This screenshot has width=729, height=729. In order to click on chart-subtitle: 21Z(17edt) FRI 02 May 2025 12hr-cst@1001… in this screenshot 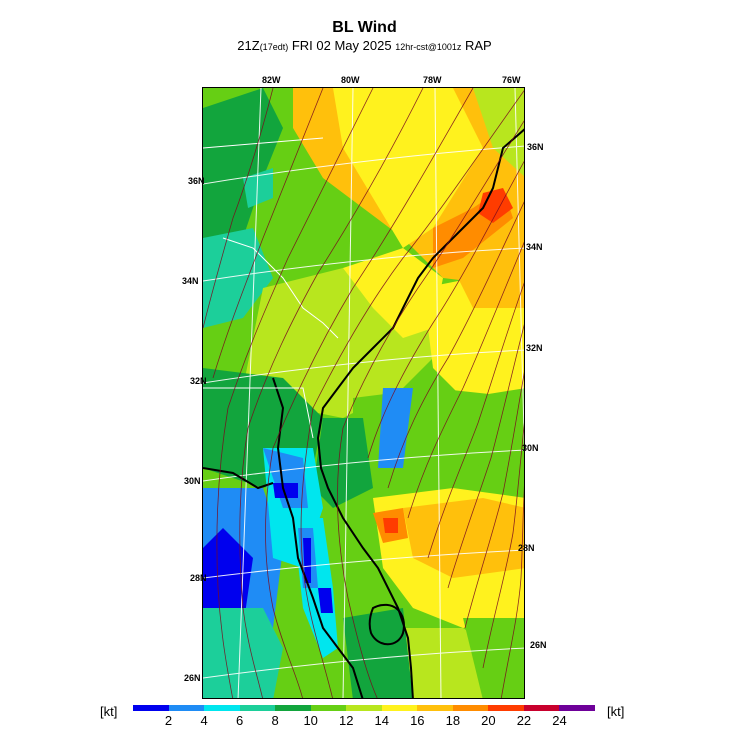, I will do `click(364, 45)`.